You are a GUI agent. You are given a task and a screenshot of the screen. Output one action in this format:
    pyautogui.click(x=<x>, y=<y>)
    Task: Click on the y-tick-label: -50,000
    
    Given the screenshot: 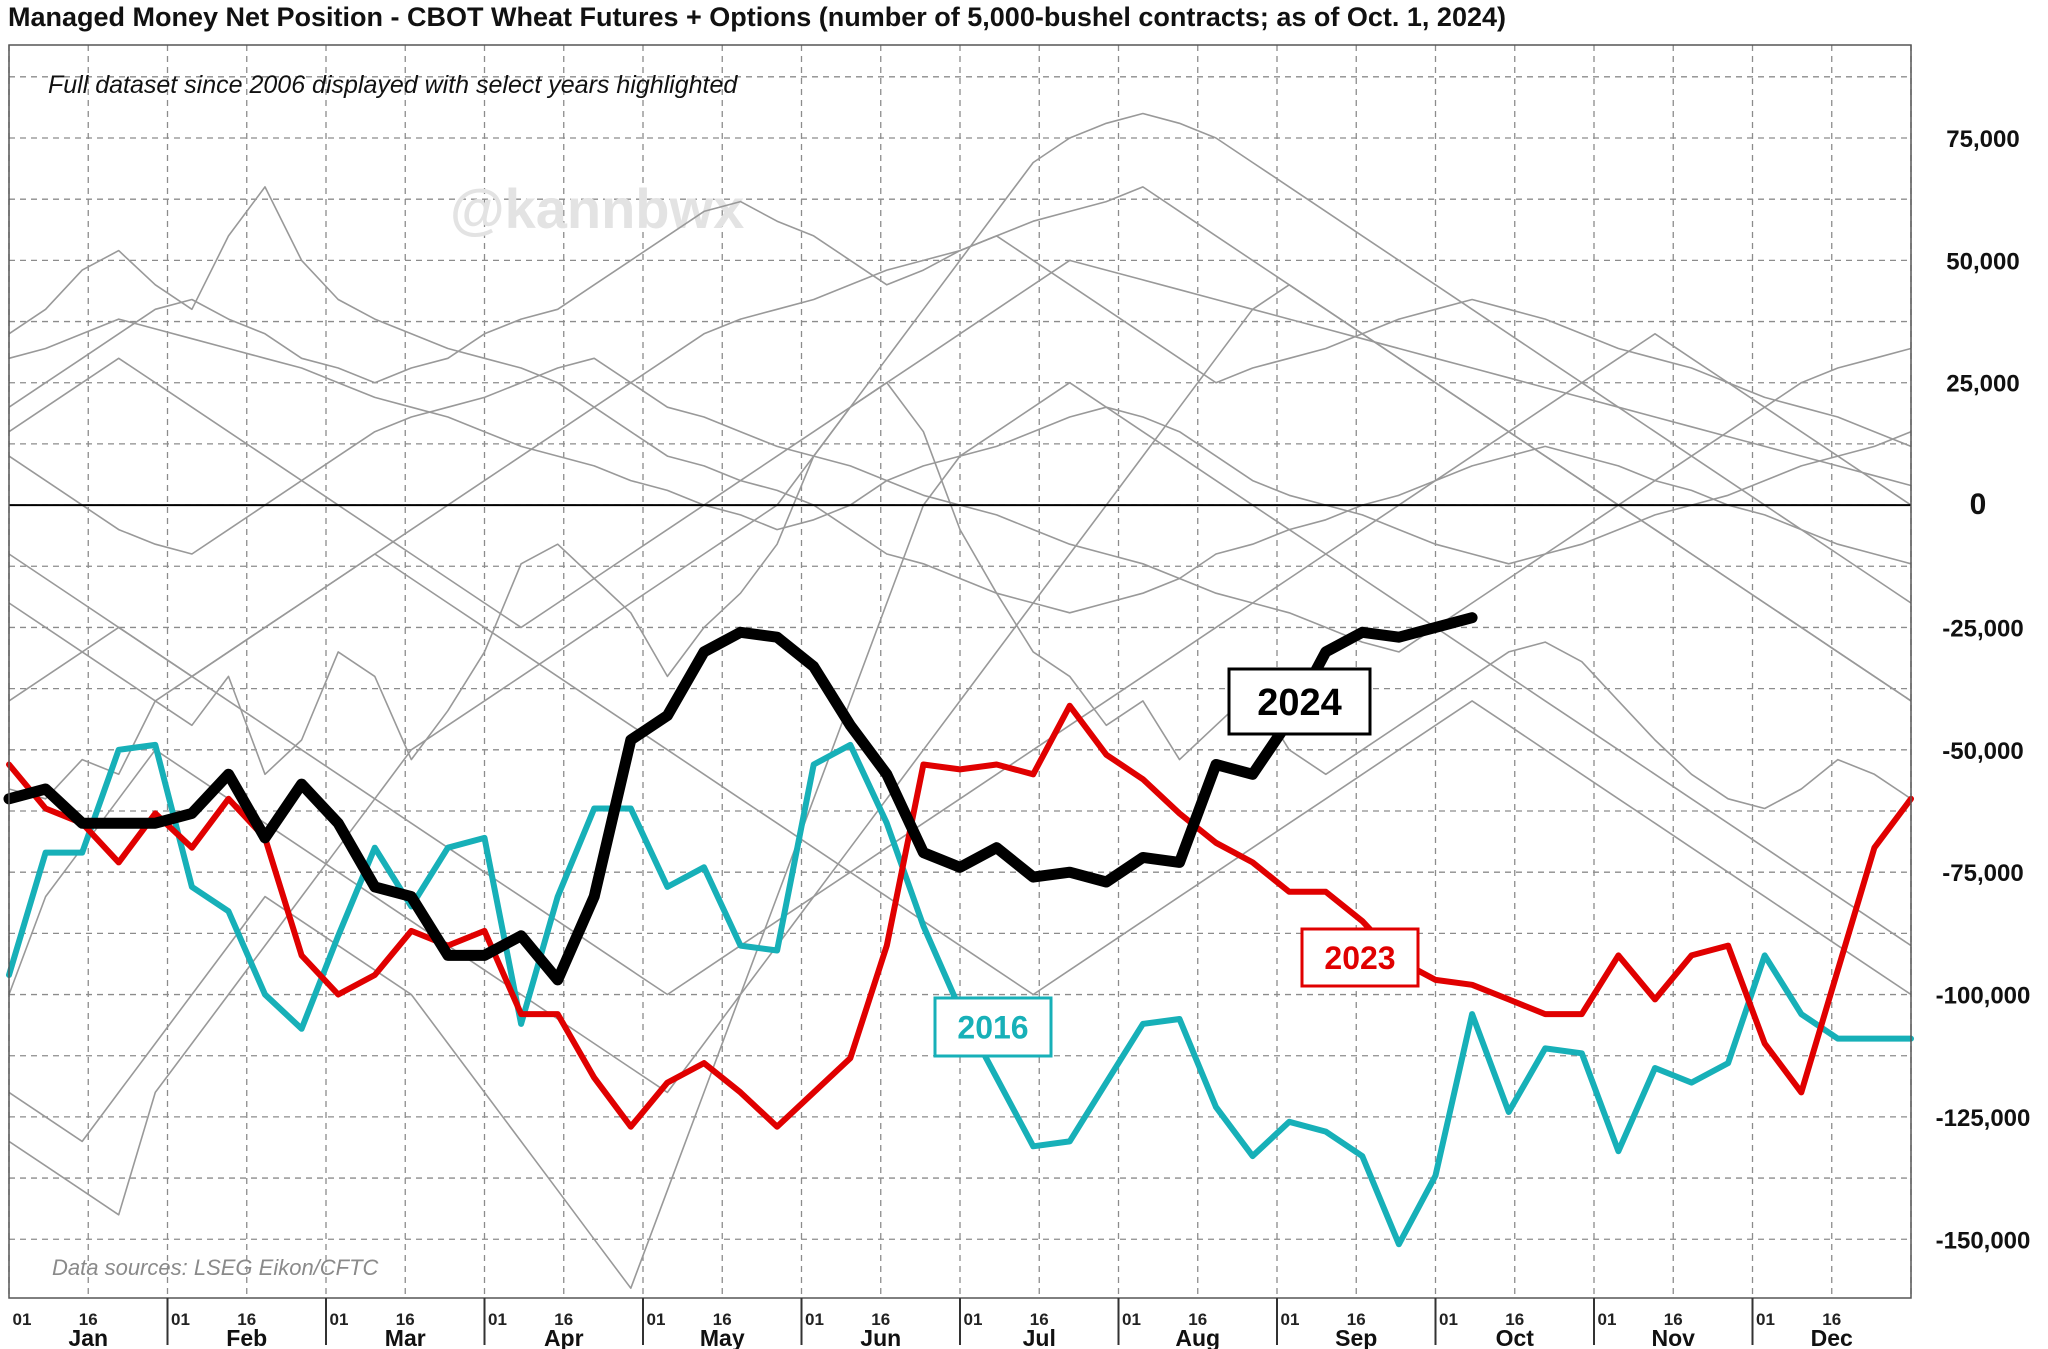 What is the action you would take?
    pyautogui.click(x=1982, y=751)
    